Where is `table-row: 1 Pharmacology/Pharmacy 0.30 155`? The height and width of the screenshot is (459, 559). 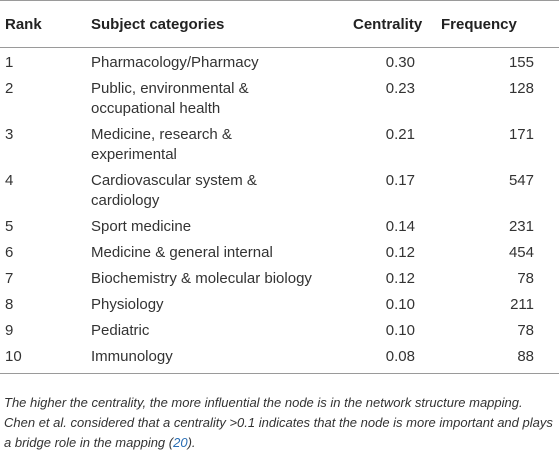
table-row: 1 Pharmacology/Pharmacy 0.30 155 is located at coordinates (279, 61).